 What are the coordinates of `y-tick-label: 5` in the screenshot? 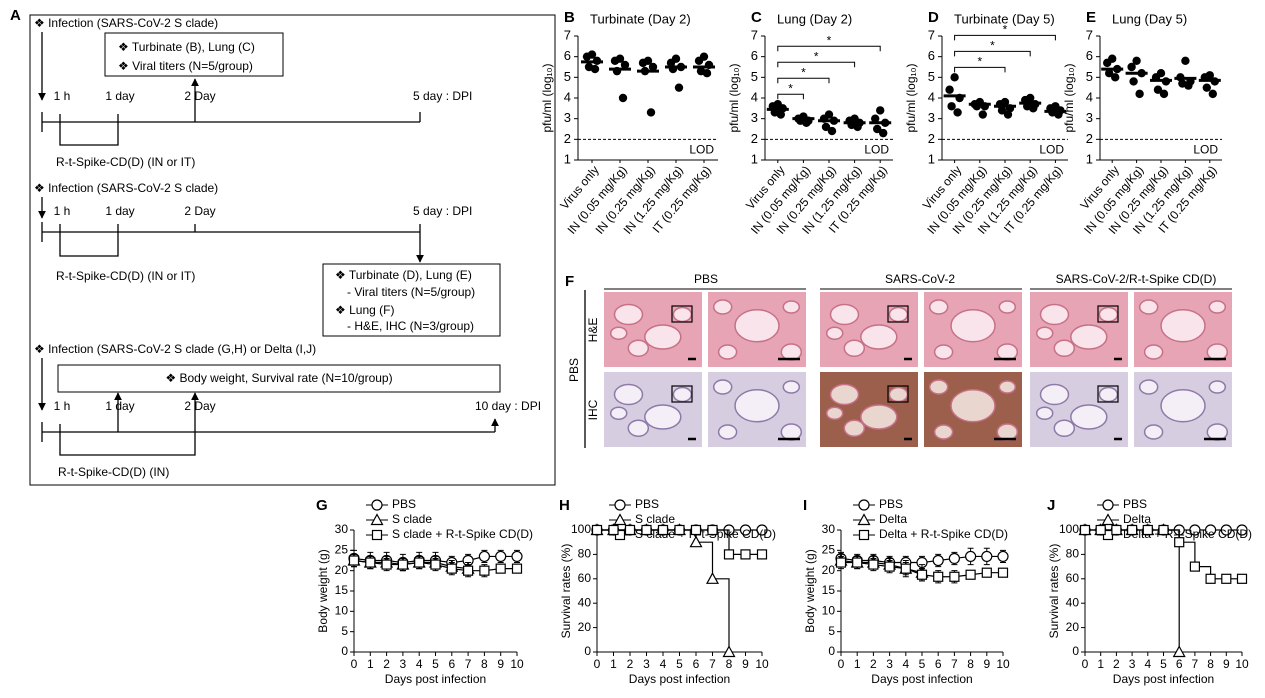 It's located at (344, 631).